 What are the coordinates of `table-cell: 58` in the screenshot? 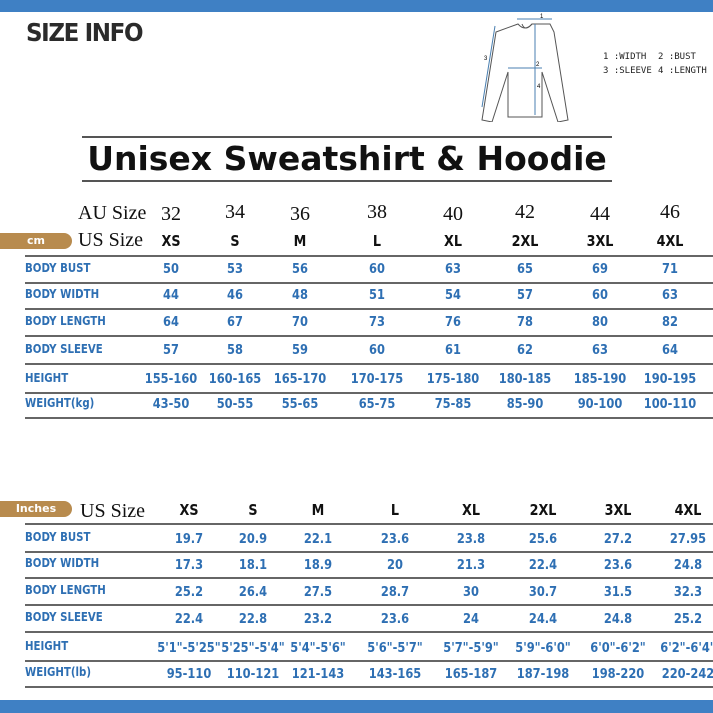 It's located at (235, 350).